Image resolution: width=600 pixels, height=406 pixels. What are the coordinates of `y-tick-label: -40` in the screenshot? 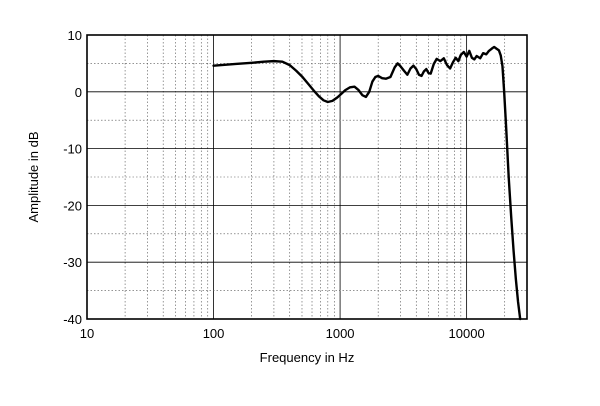 It's located at (72, 319).